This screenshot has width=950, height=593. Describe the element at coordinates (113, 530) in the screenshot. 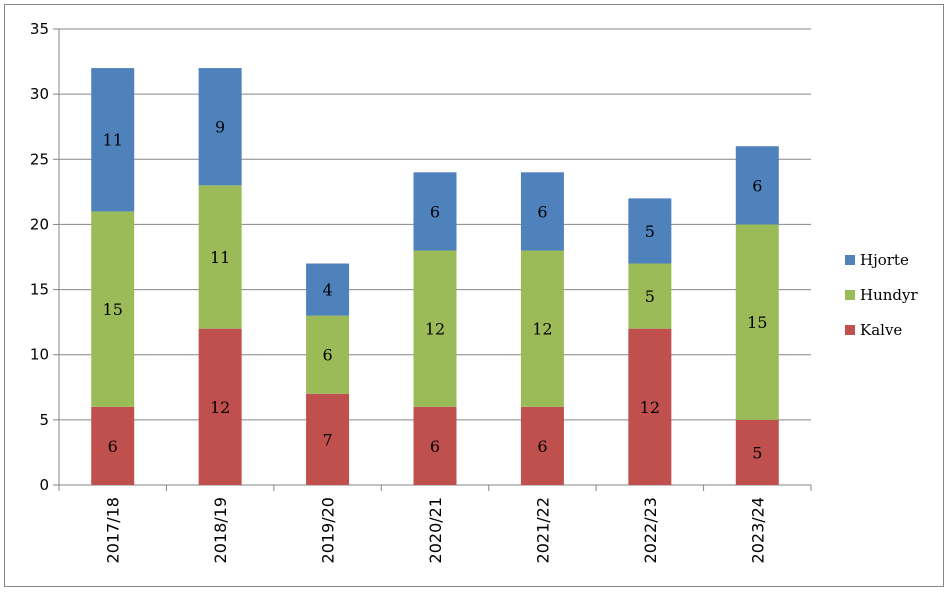

I see `x-tick-label: 2017/18` at that location.